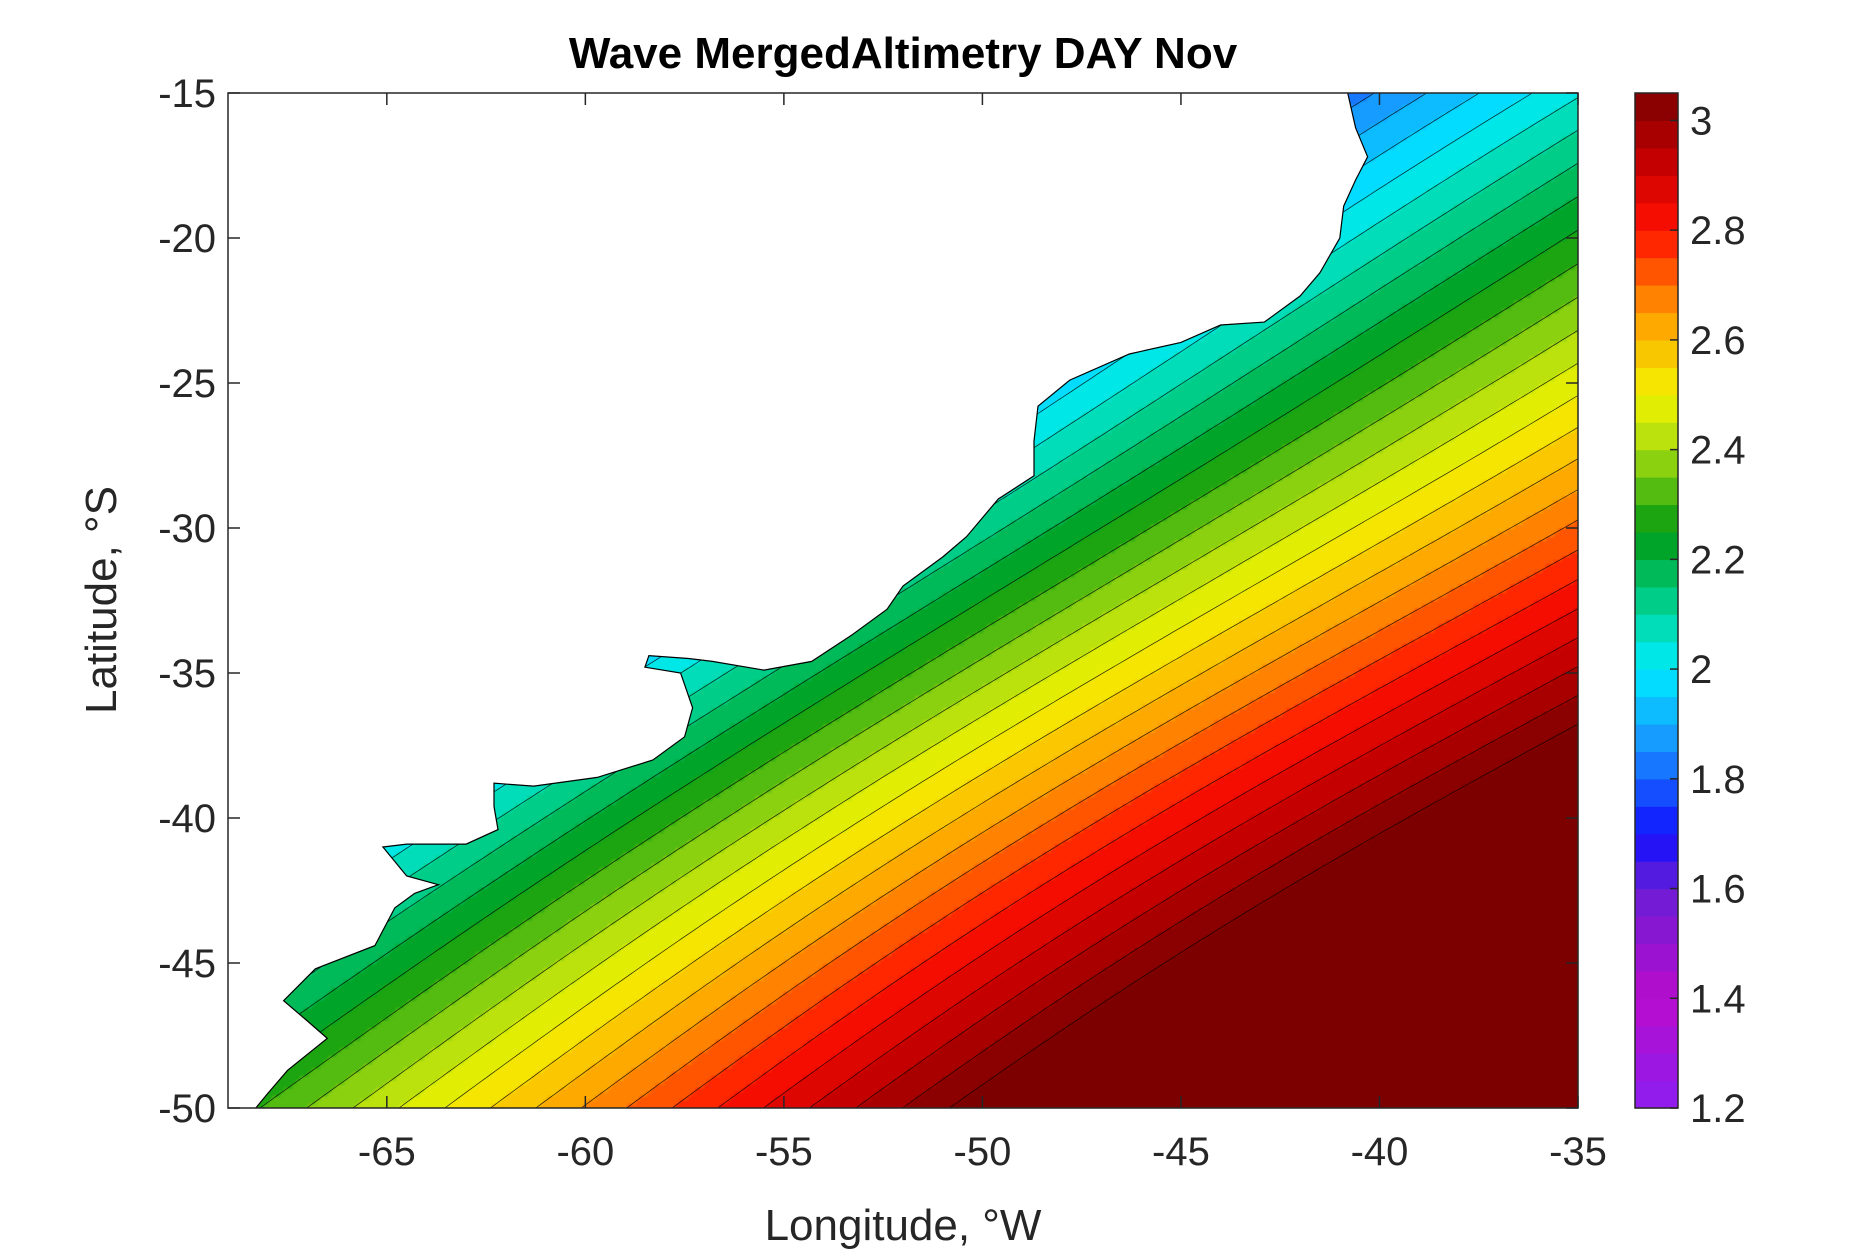 This screenshot has height=1250, width=1875. Describe the element at coordinates (1718, 451) in the screenshot. I see `colorbar-tick-label: 2.4` at that location.